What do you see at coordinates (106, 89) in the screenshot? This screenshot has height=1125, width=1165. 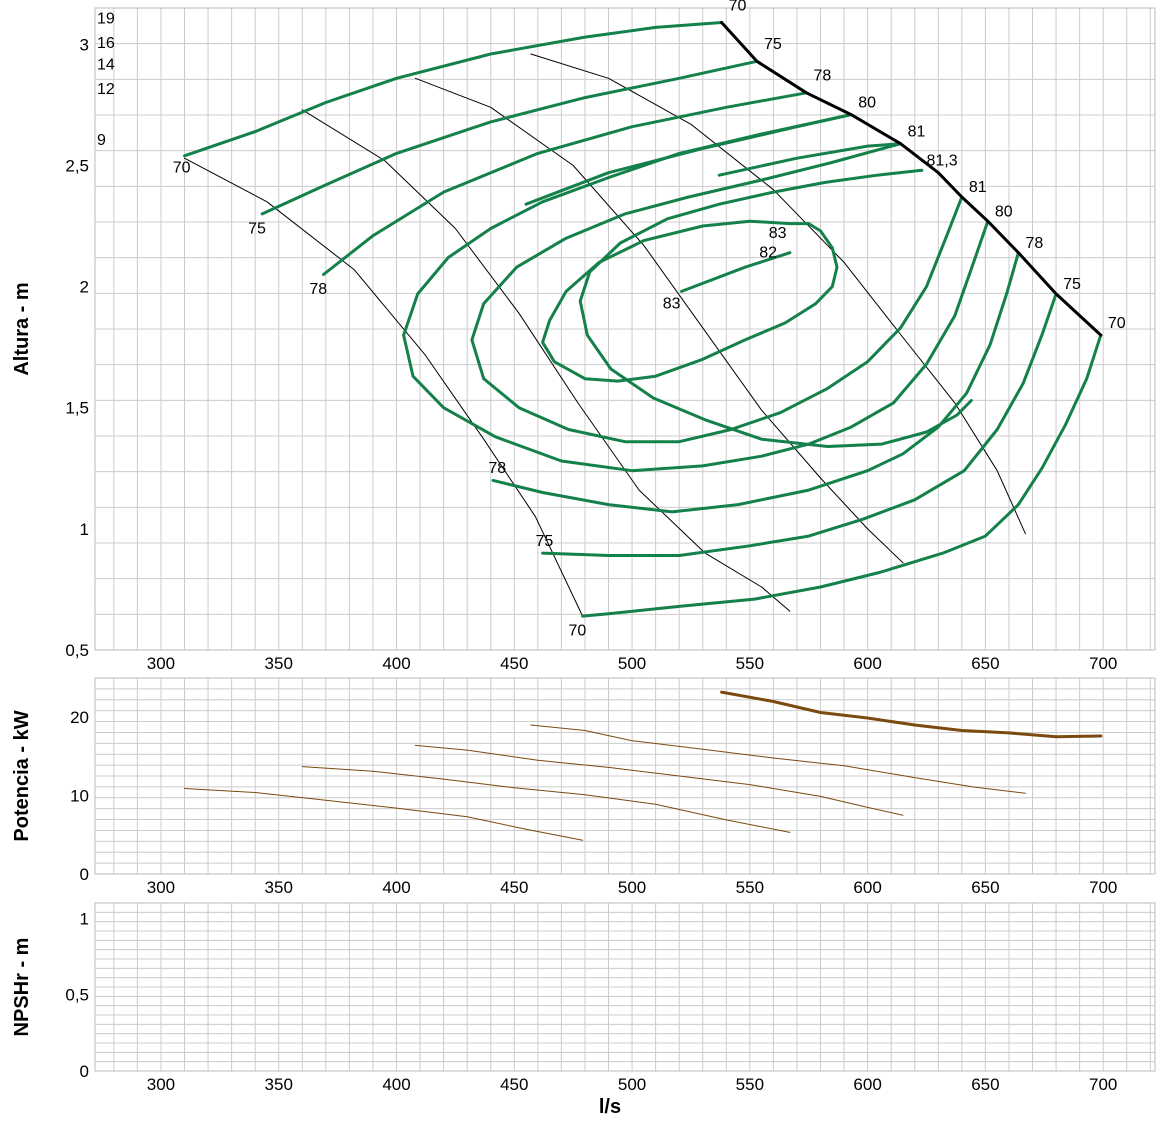 I see `impeller-diameter-label: 12` at bounding box center [106, 89].